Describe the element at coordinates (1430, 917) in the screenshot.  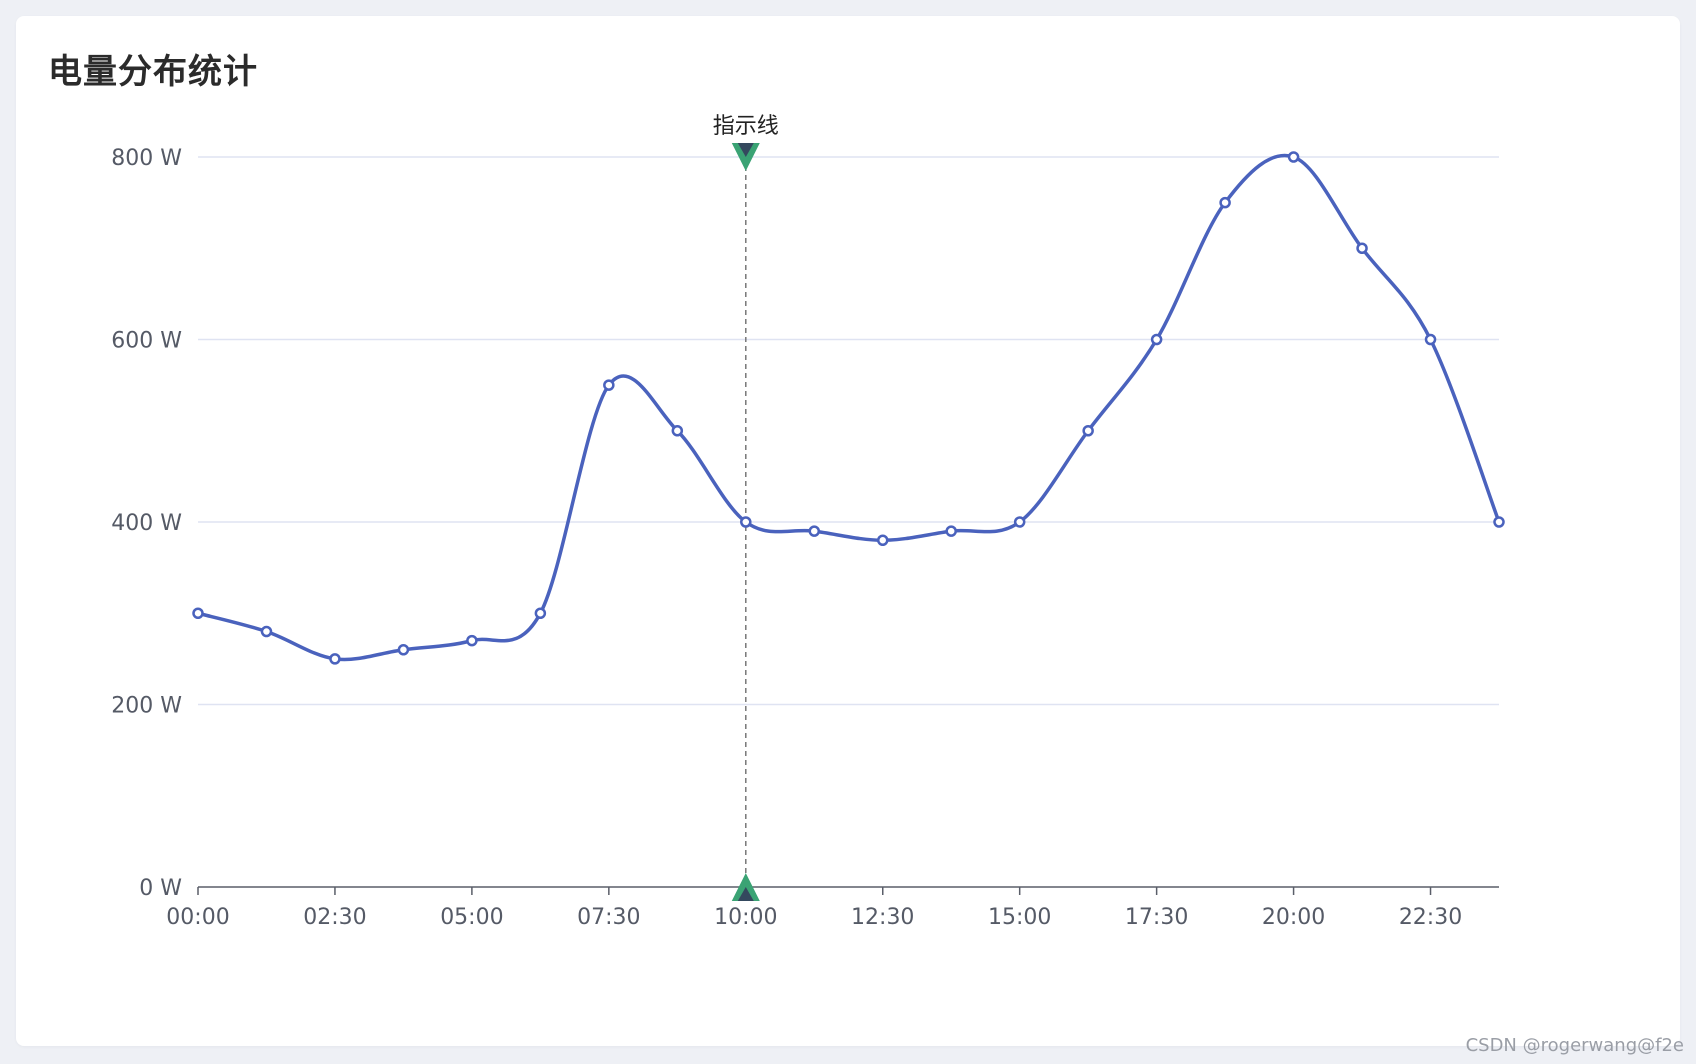
I see `x-tick-label: 22:30` at that location.